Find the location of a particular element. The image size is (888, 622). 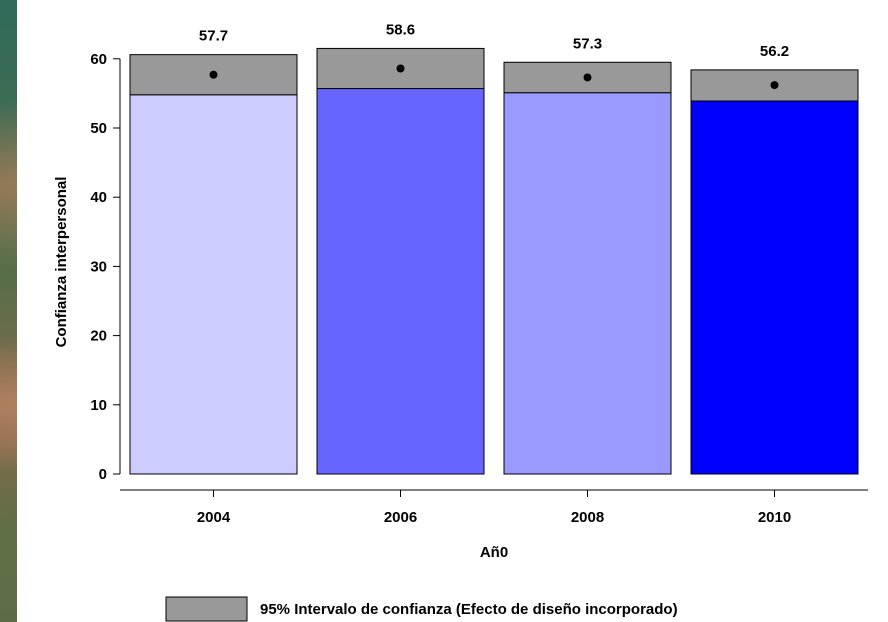

x-axis-title: Añ0 is located at coordinates (494, 552).